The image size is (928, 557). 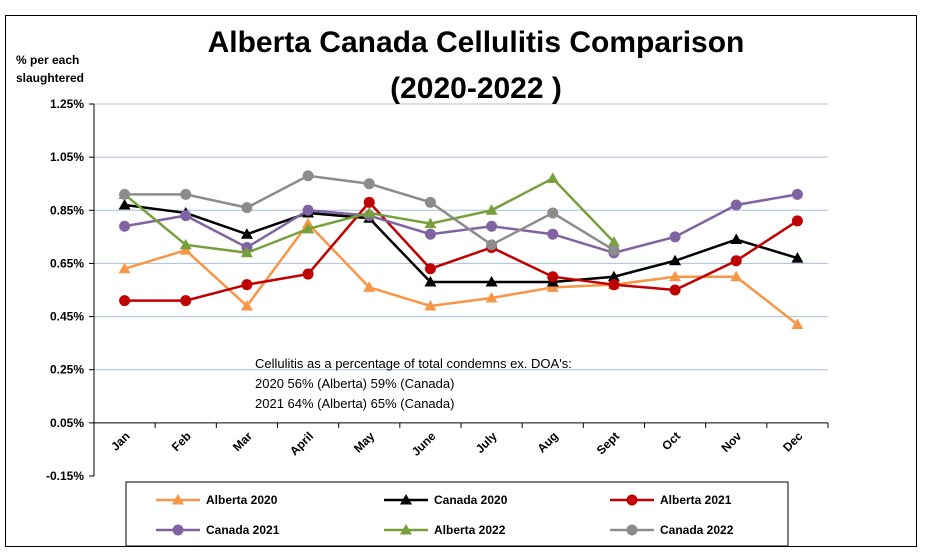 I want to click on series-canada-2022, so click(x=369, y=213).